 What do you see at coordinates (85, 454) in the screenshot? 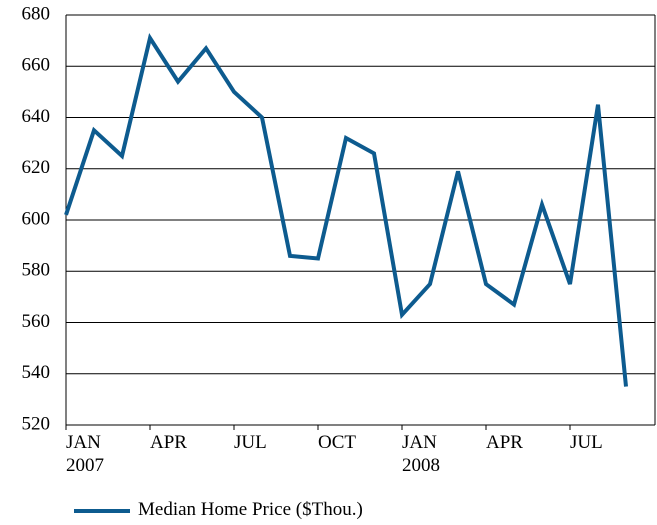
I see `x-tick-label: JAN 2007` at bounding box center [85, 454].